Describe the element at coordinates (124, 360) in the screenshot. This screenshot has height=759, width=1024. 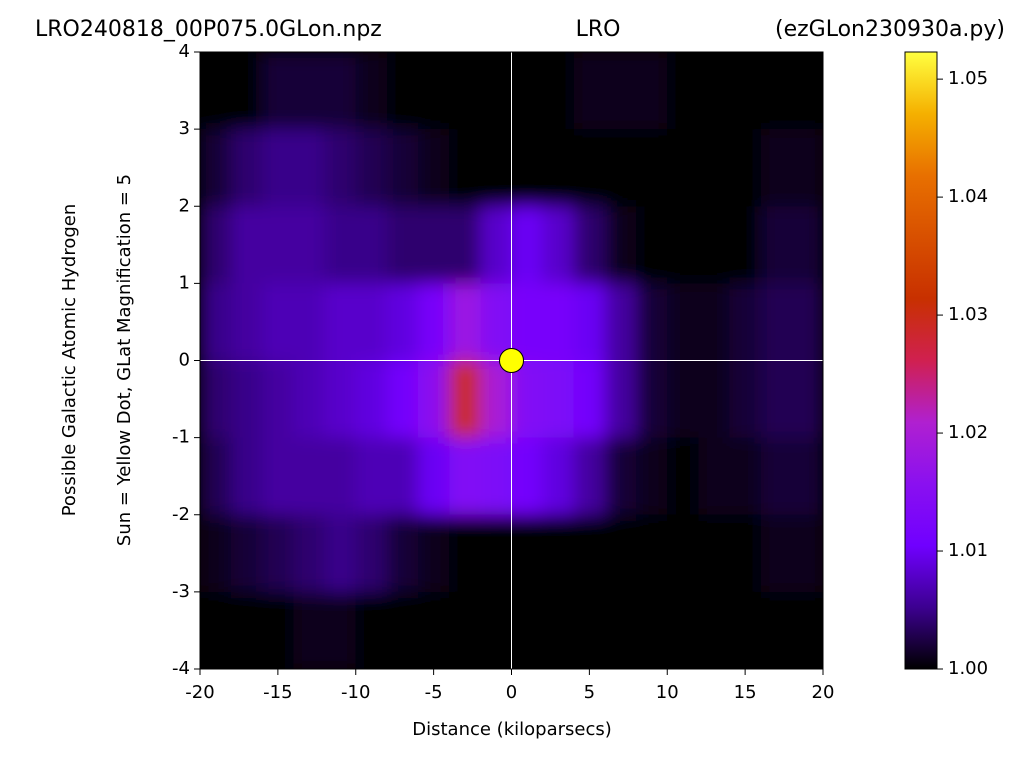
I see `y-axis-label: Sun = Yellow Dot, GLat Magnification = 5` at that location.